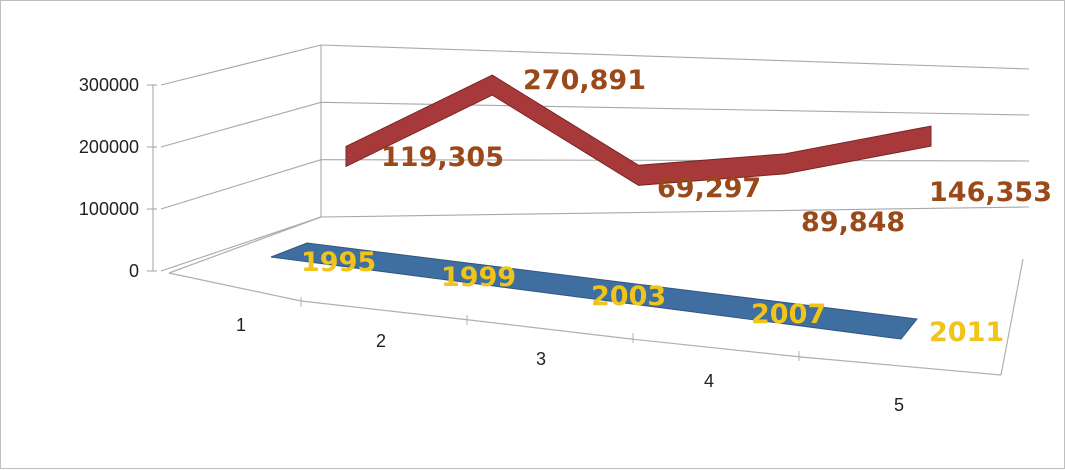 The height and width of the screenshot is (470, 1065). Describe the element at coordinates (638, 130) in the screenshot. I see `series-ribbon-values` at that location.